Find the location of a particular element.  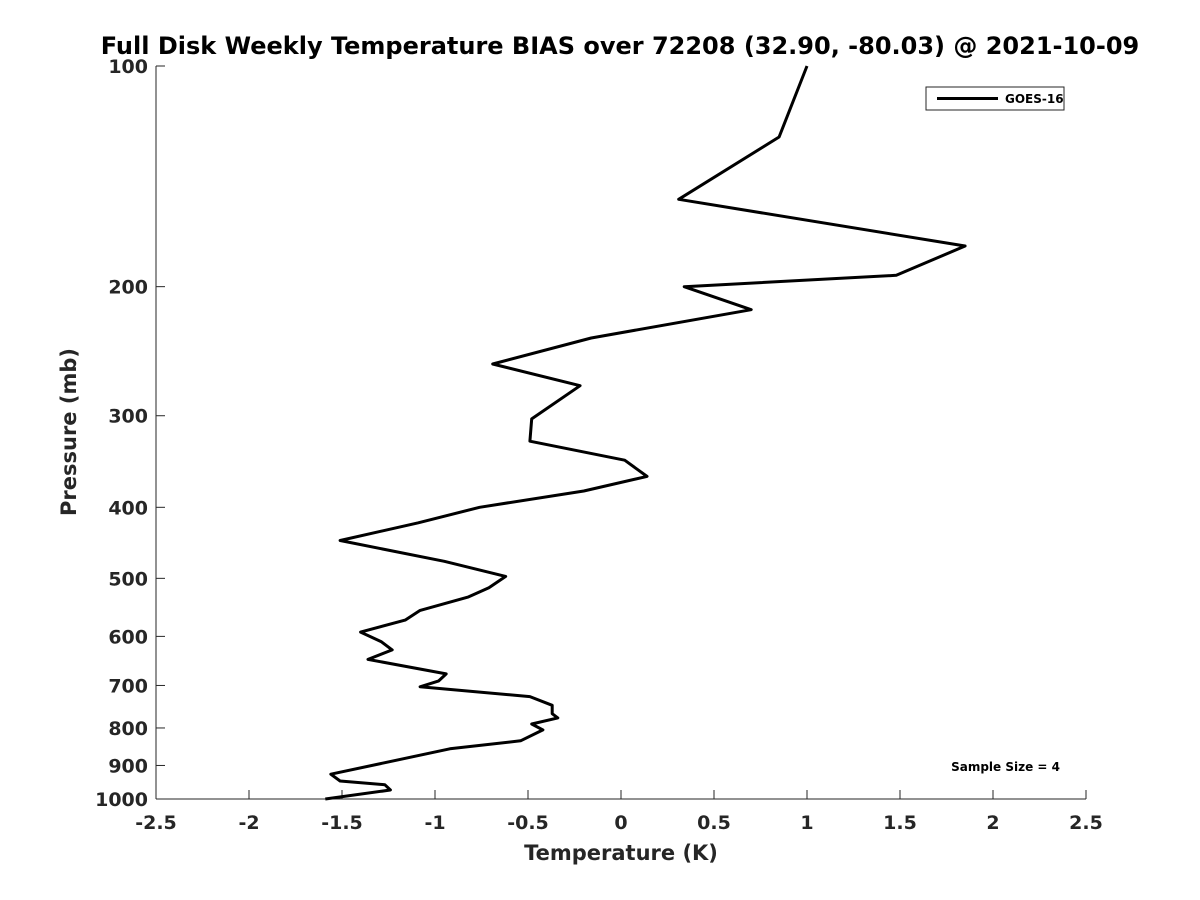

x-tick-label: 0.5 is located at coordinates (714, 823).